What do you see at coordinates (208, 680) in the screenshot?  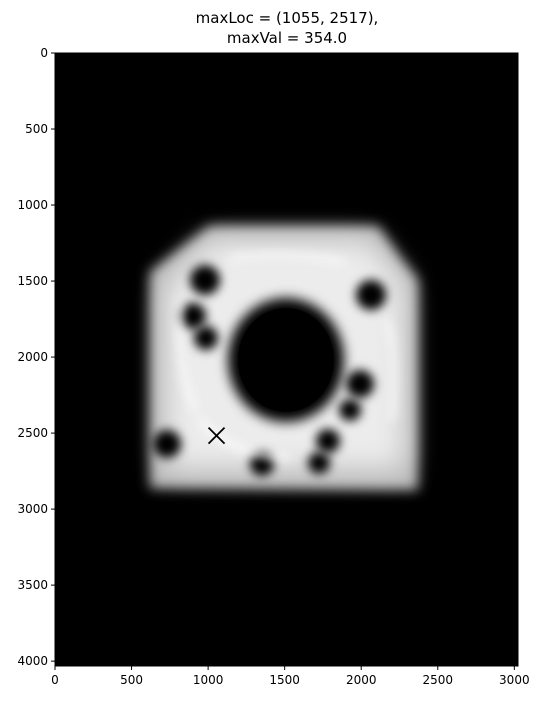 I see `x-tick-label: 1000` at bounding box center [208, 680].